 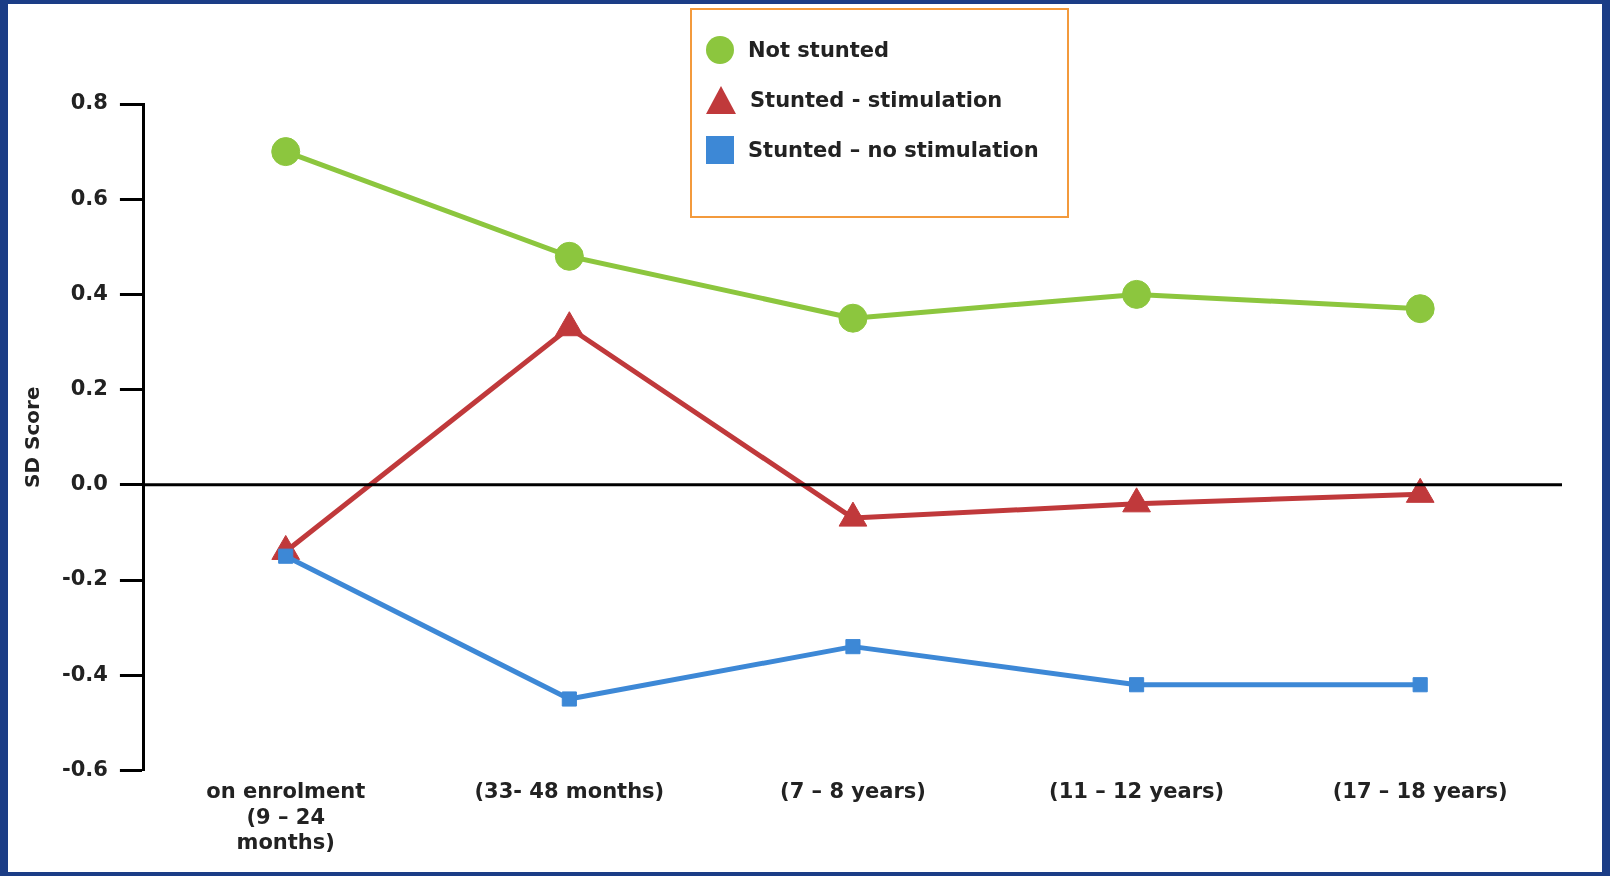 What do you see at coordinates (819, 50) in the screenshot?
I see `legend-label: Not stunted` at bounding box center [819, 50].